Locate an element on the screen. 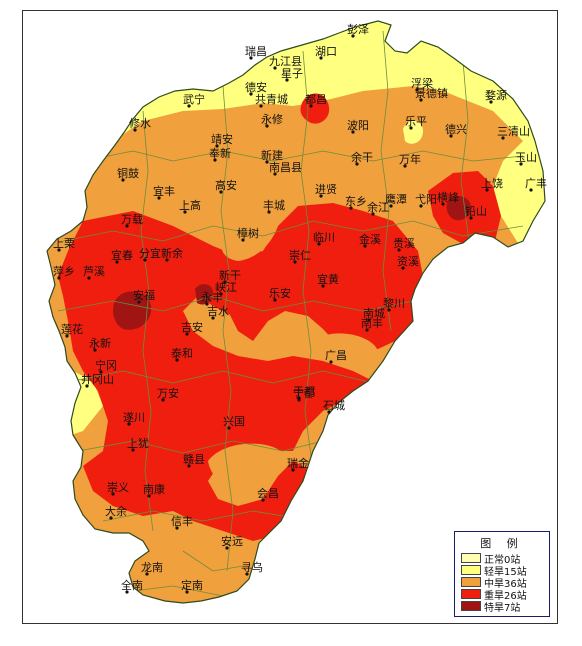 The width and height of the screenshot is (582, 646). place-label: 赣县 is located at coordinates (194, 460).